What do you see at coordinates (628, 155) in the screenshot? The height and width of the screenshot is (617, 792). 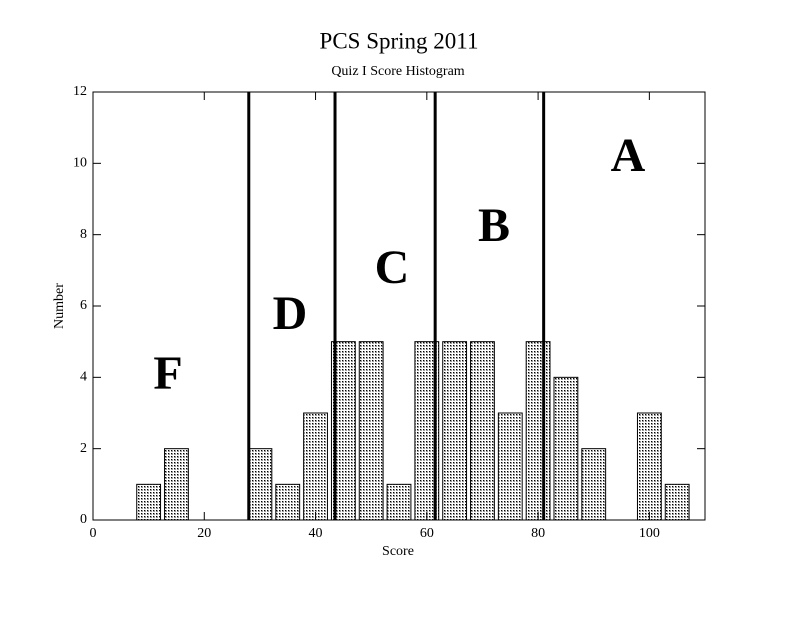 I see `grade-label: A` at bounding box center [628, 155].